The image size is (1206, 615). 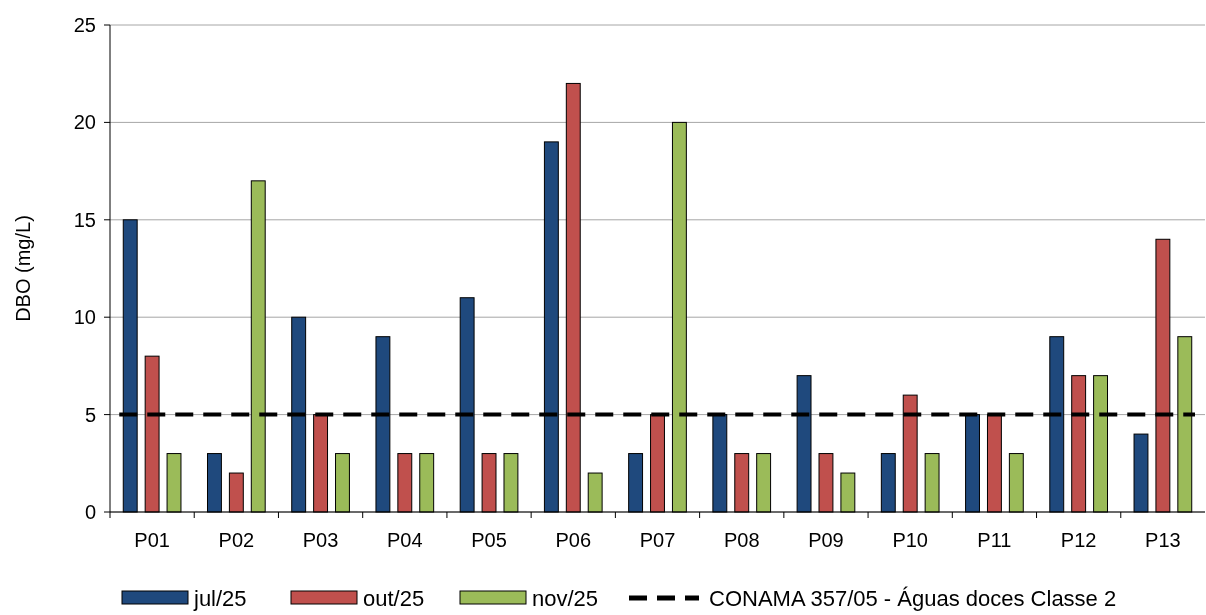 I want to click on legend-label: CONAMA 357/05 - Águas doces Classe 2, so click(x=913, y=598).